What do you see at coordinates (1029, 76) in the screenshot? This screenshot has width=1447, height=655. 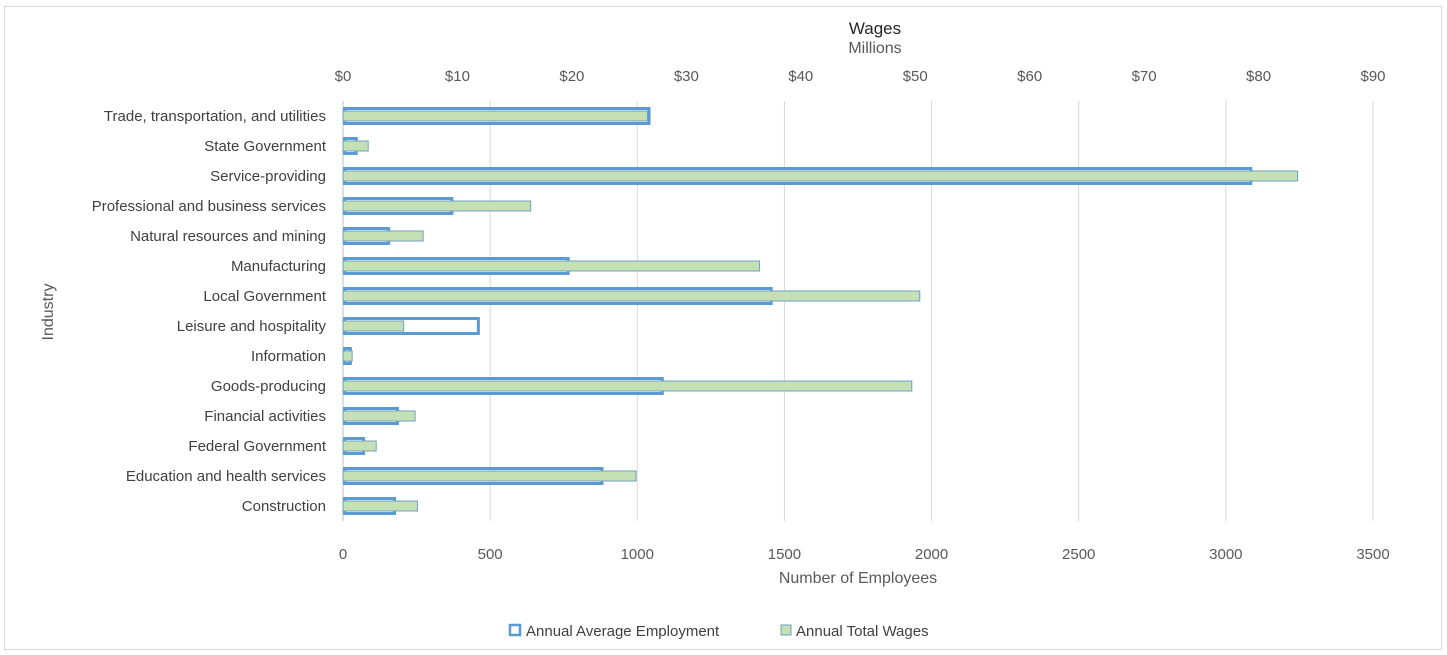 I see `top-axis-tick-label: $60` at bounding box center [1029, 76].